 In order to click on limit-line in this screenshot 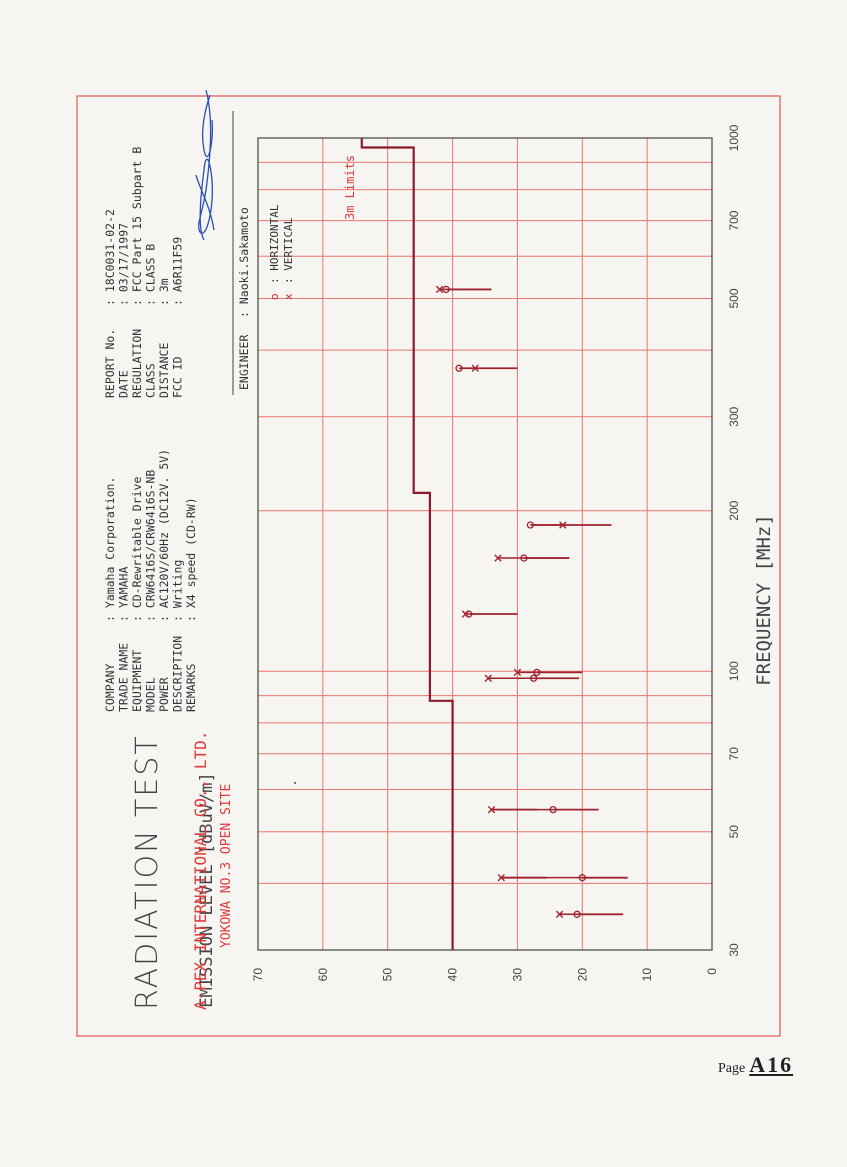, I will do `click(407, 544)`.